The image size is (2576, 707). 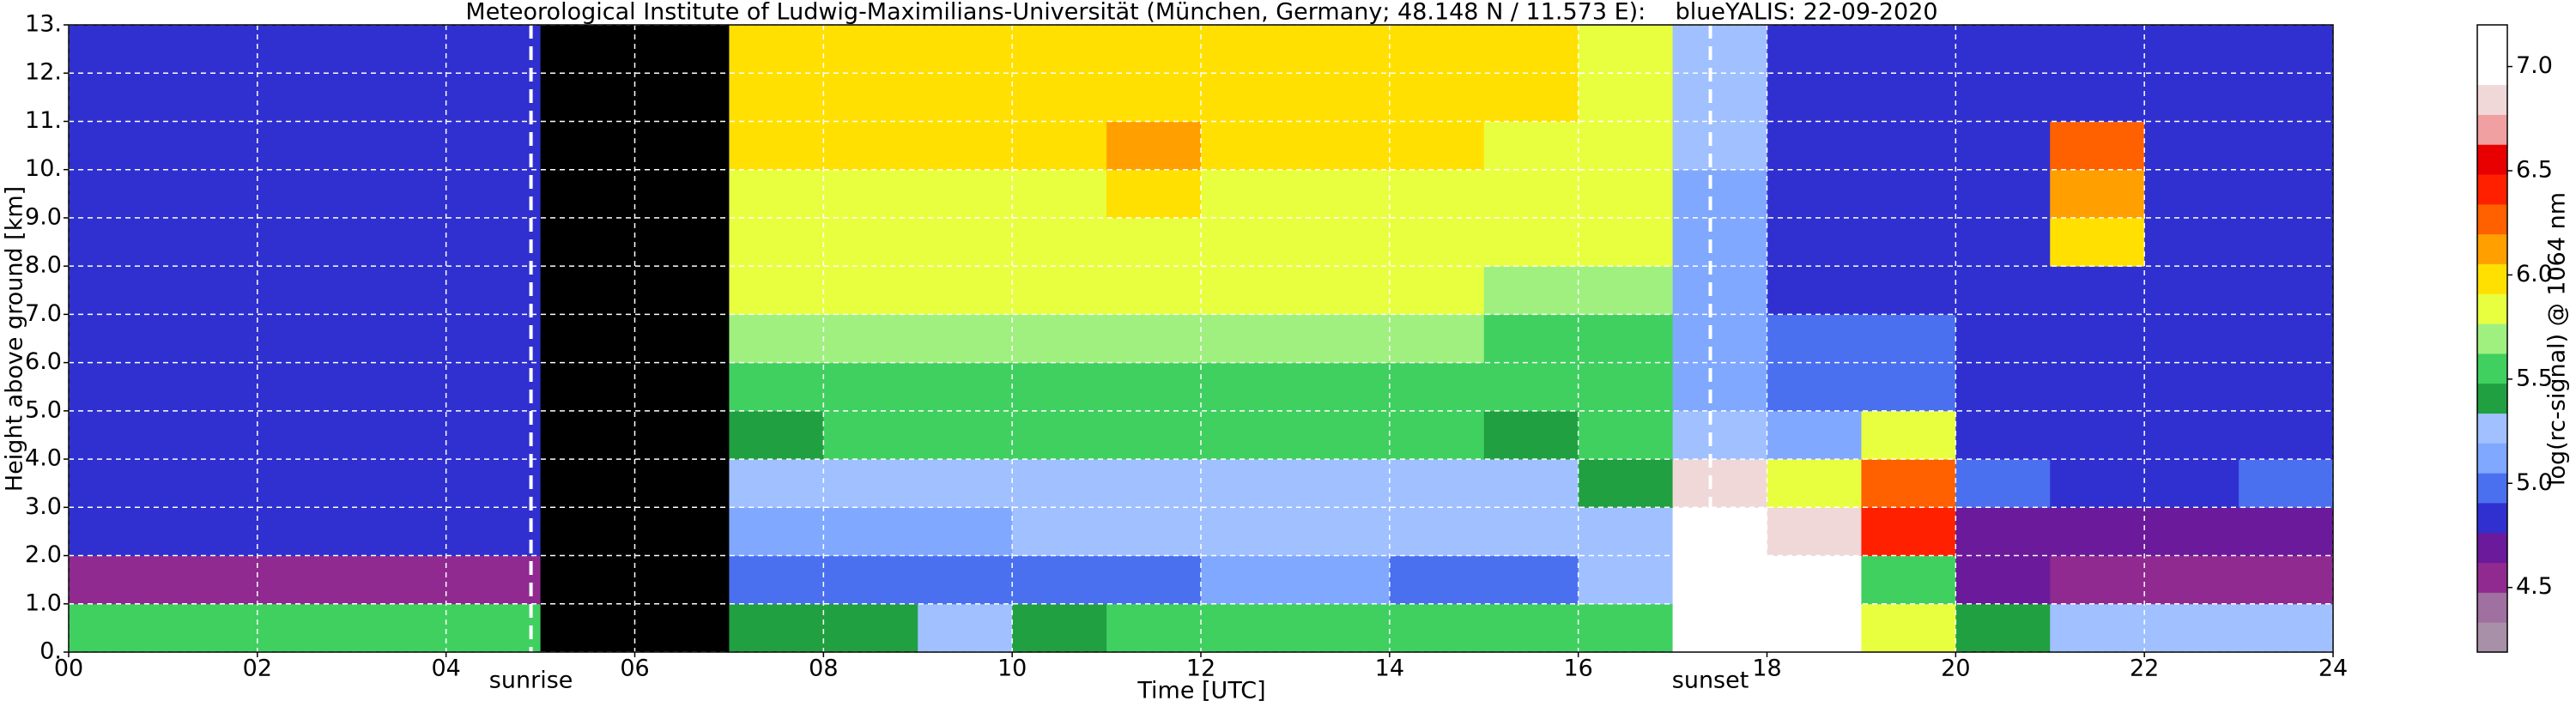 What do you see at coordinates (2333, 669) in the screenshot?
I see `x-tick-label: 24` at bounding box center [2333, 669].